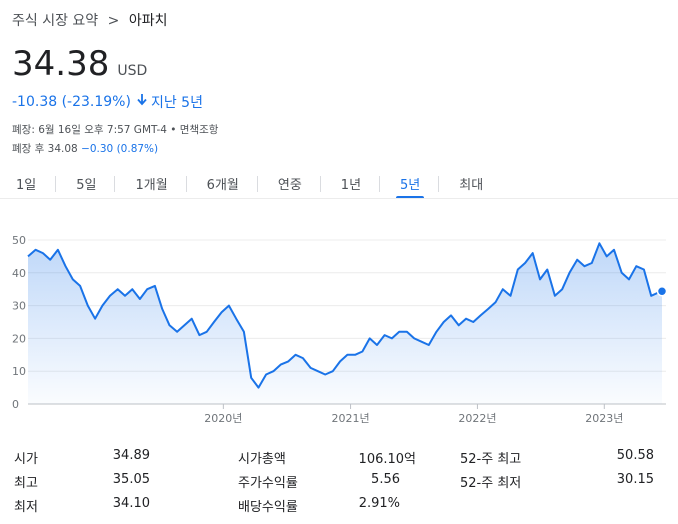 The width and height of the screenshot is (678, 524). Describe the element at coordinates (491, 483) in the screenshot. I see `stat-52w-low-label: 52-주 최저` at that location.